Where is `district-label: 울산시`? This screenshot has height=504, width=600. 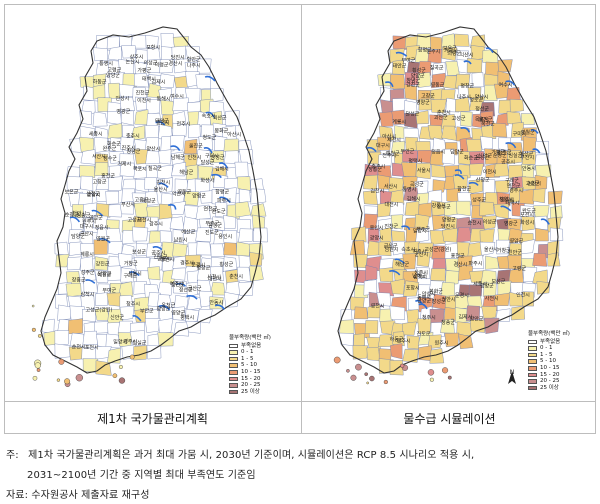 district-label: 울산시 is located at coordinates (161, 189).